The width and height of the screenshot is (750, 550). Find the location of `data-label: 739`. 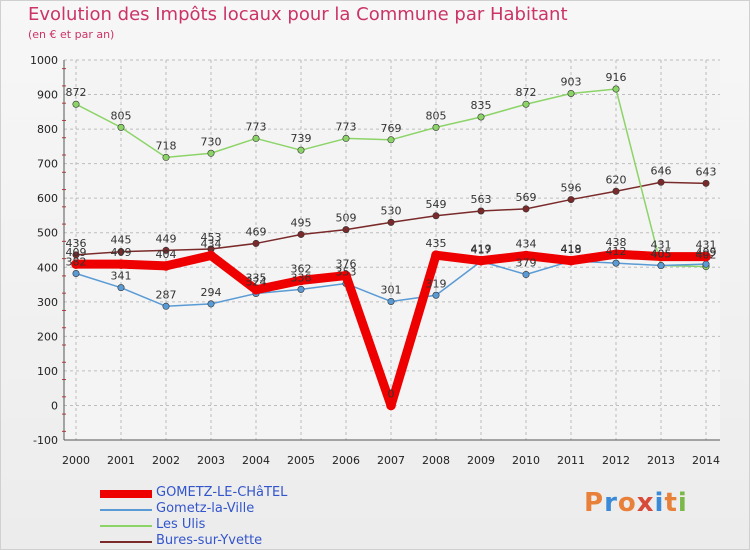

data-label: 739 is located at coordinates (301, 138).